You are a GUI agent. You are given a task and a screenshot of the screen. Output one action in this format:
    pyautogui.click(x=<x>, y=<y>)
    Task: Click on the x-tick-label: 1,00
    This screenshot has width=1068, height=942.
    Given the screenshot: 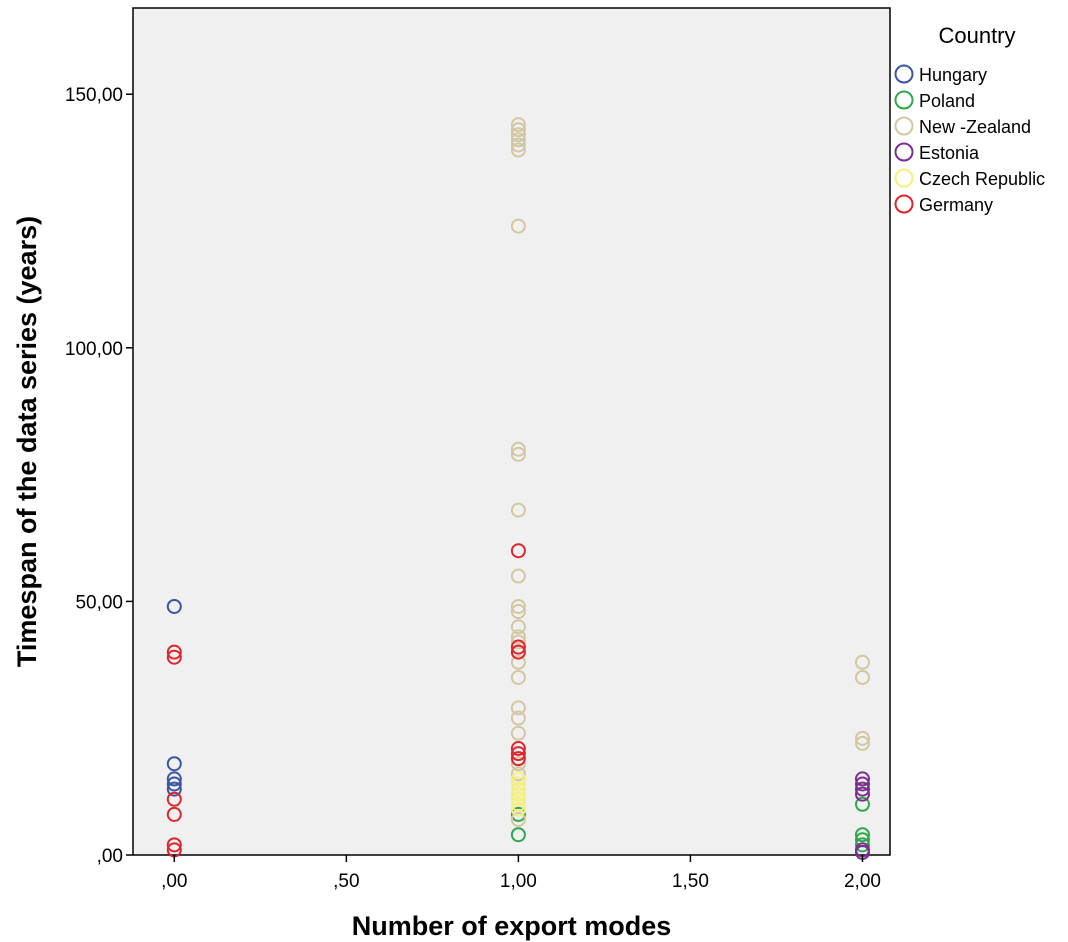 What is the action you would take?
    pyautogui.click(x=518, y=881)
    